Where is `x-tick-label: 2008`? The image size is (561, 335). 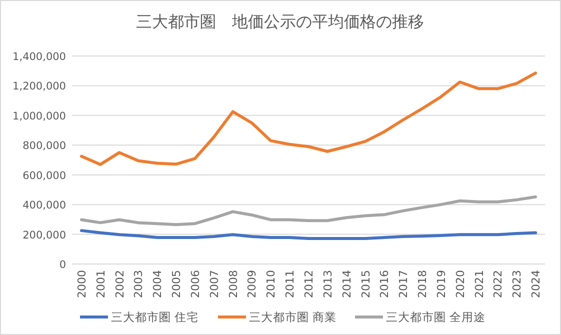
x-tick-label: 2008 is located at coordinates (233, 284).